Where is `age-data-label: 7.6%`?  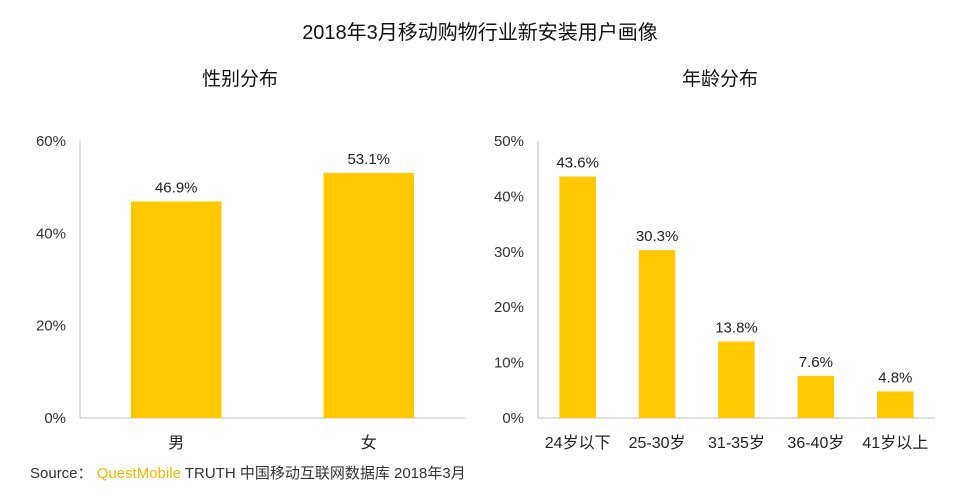 age-data-label: 7.6% is located at coordinates (816, 362).